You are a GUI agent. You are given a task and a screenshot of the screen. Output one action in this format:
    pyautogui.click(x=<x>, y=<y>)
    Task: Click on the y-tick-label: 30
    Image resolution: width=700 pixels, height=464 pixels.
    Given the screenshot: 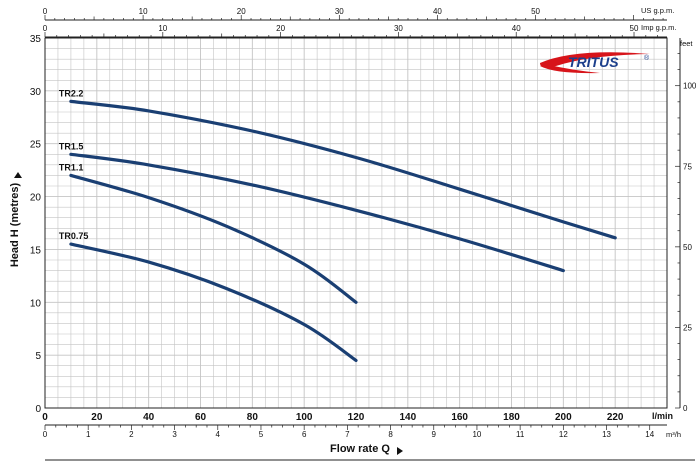 What is the action you would take?
    pyautogui.click(x=36, y=92)
    